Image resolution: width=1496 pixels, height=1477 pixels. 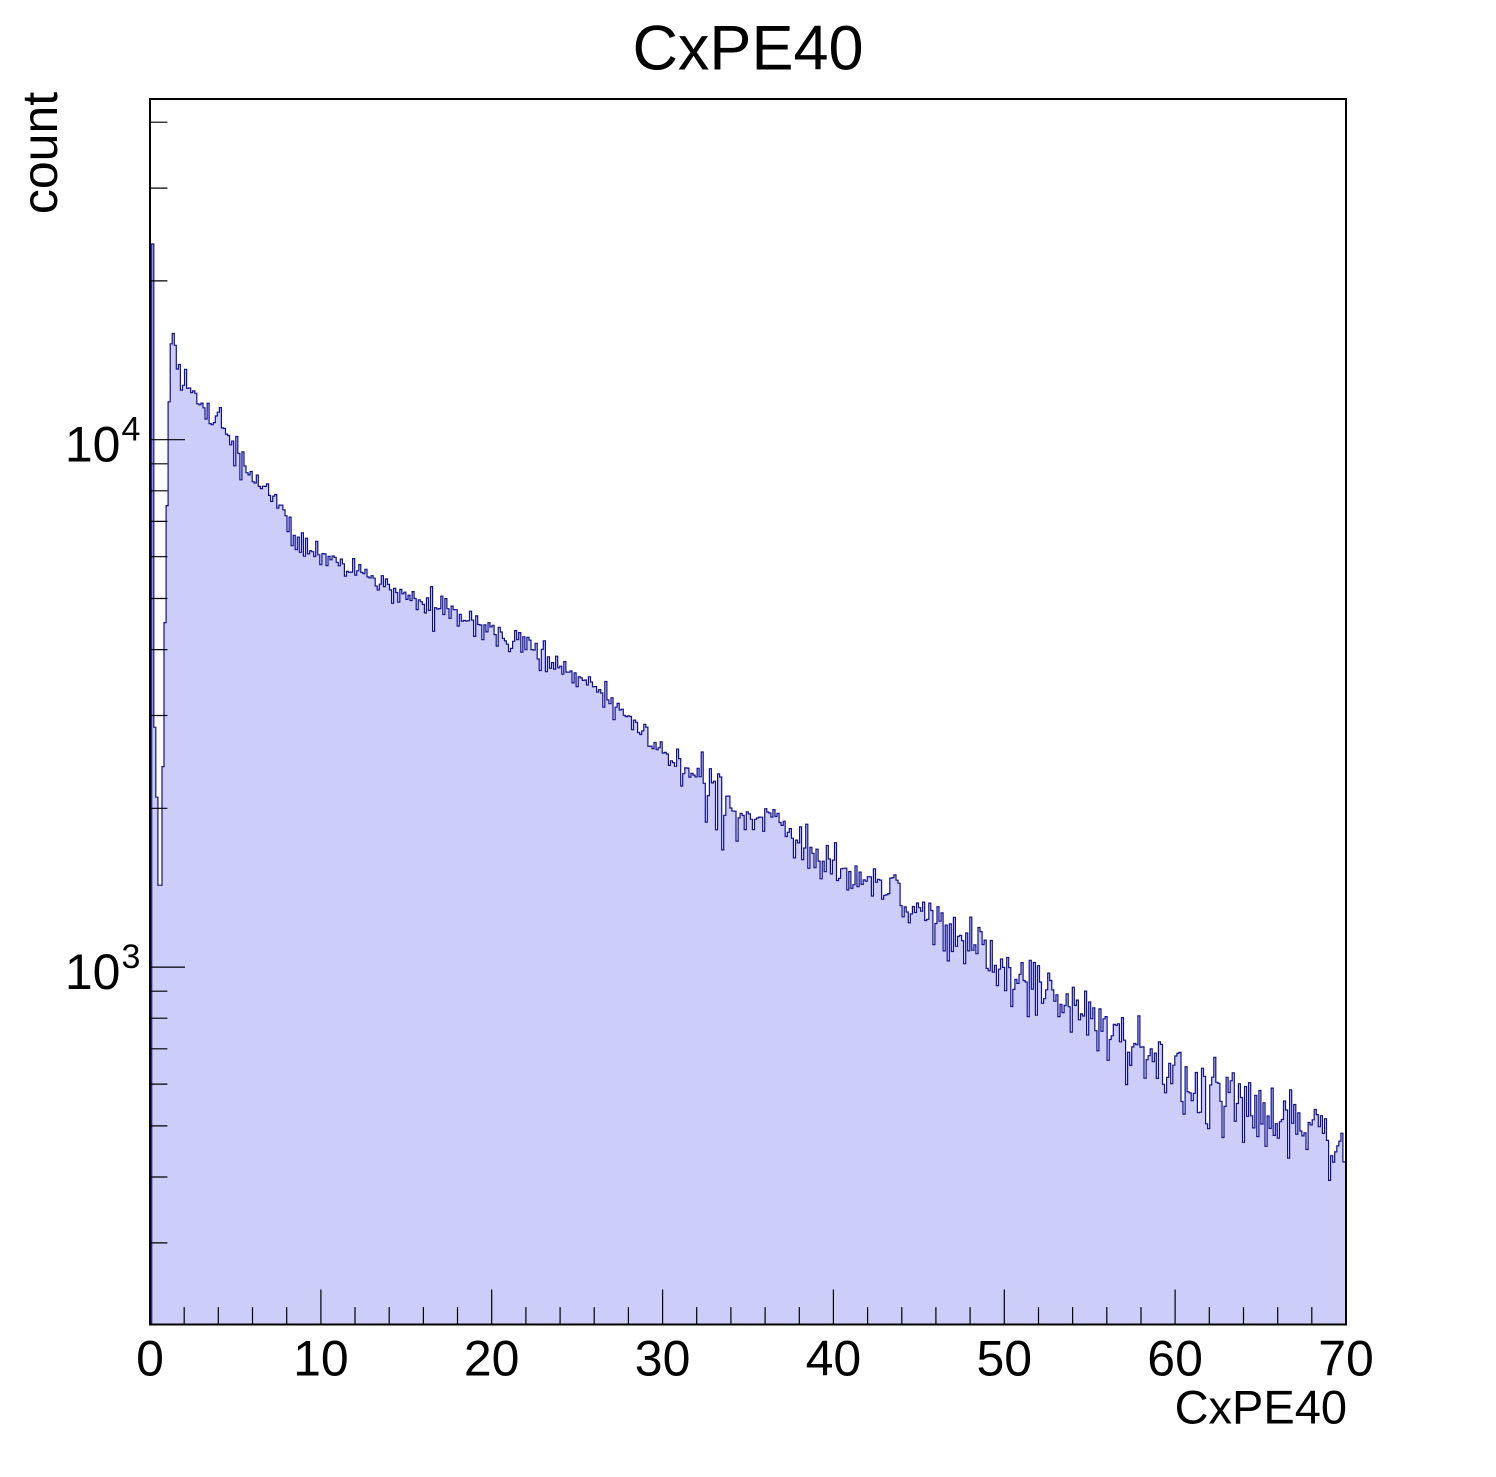 I want to click on svg-text: 60, so click(x=1175, y=1359).